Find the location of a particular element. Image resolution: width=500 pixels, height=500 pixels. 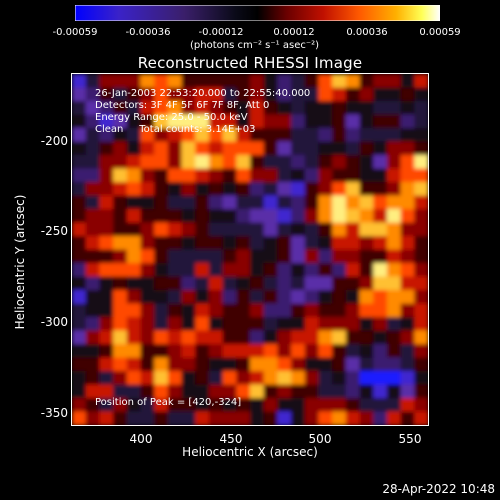

colorbar-tick-label: 0.00012 is located at coordinates (294, 32).